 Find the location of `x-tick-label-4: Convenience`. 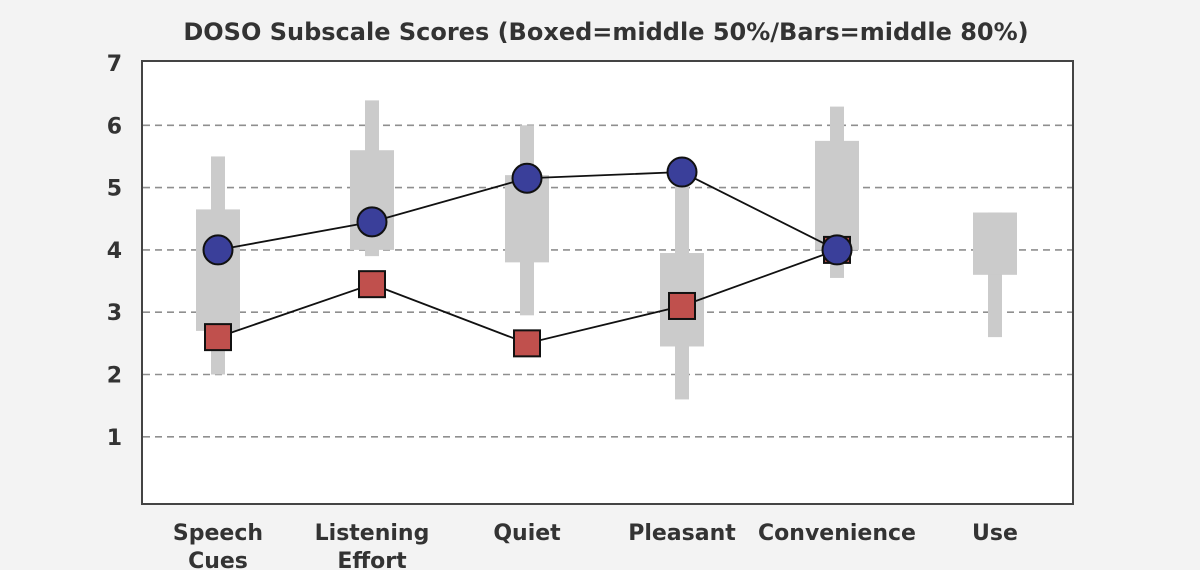

x-tick-label-4: Convenience is located at coordinates (837, 533).